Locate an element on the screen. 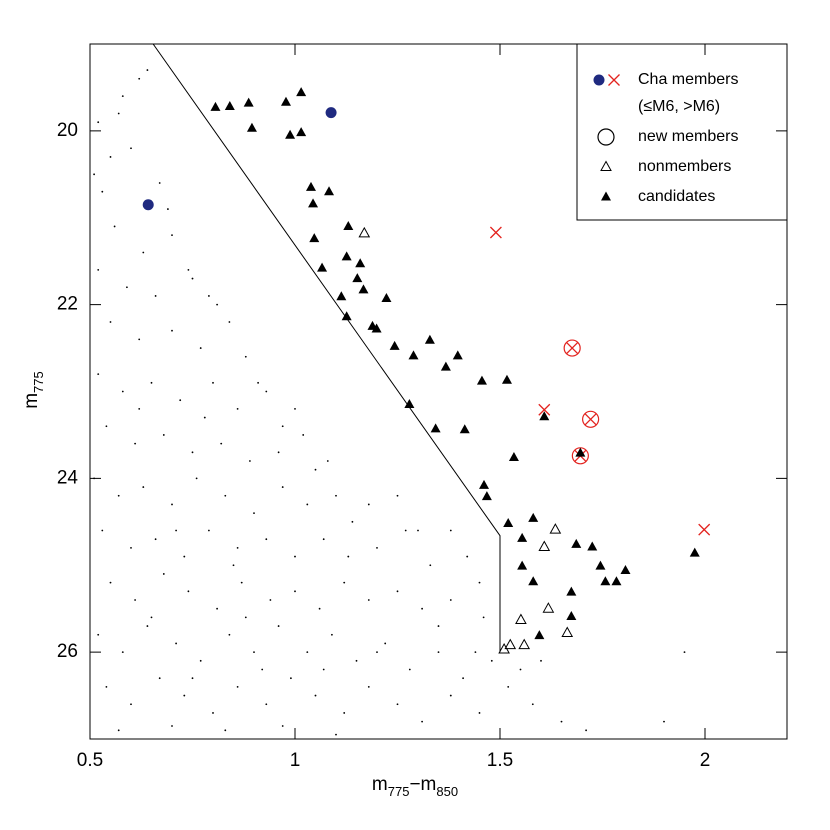  x-label-part: 775 is located at coordinates (399, 791).